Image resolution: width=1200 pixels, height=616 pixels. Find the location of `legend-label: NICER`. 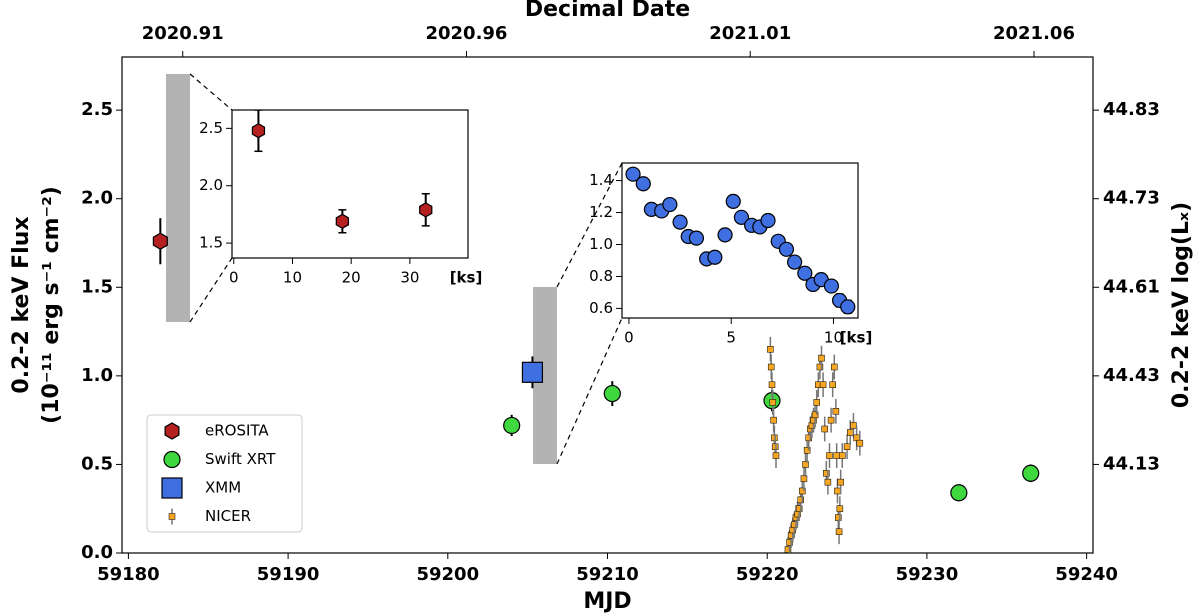

legend-label: NICER is located at coordinates (228, 516).